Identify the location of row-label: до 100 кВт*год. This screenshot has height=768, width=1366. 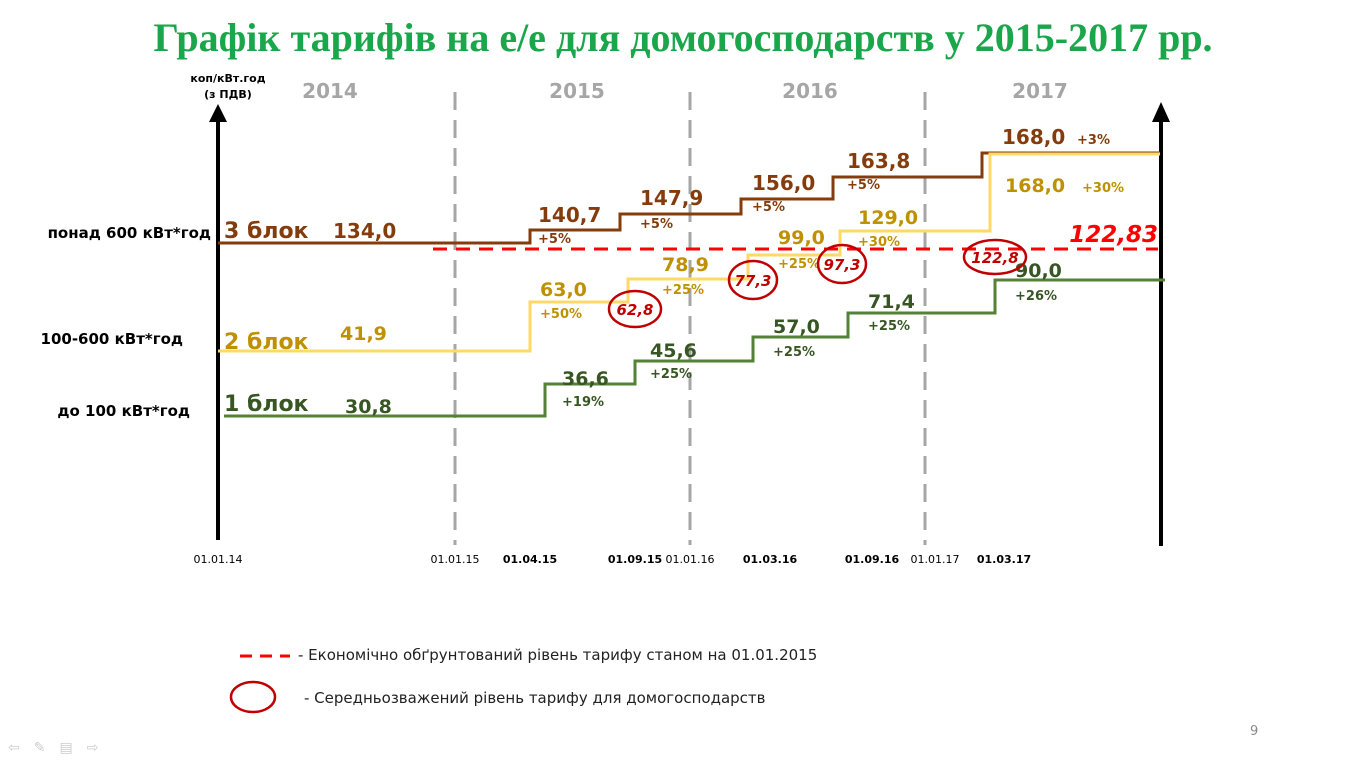
(123, 411).